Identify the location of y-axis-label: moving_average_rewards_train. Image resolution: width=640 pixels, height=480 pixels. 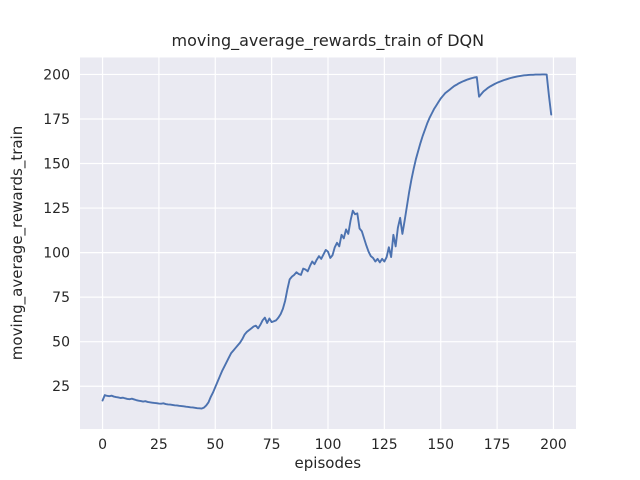
(17, 243).